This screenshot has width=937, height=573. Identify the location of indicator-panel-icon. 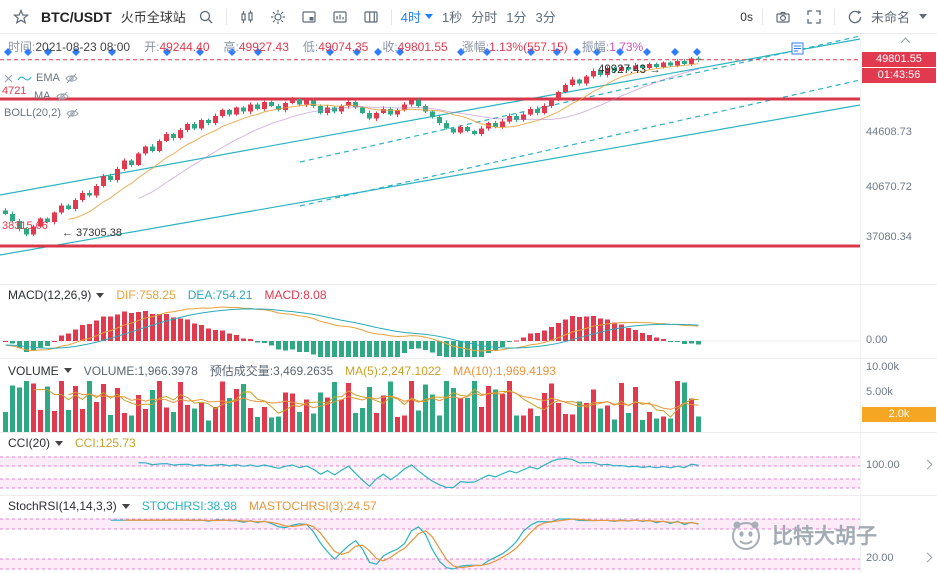
(340, 17).